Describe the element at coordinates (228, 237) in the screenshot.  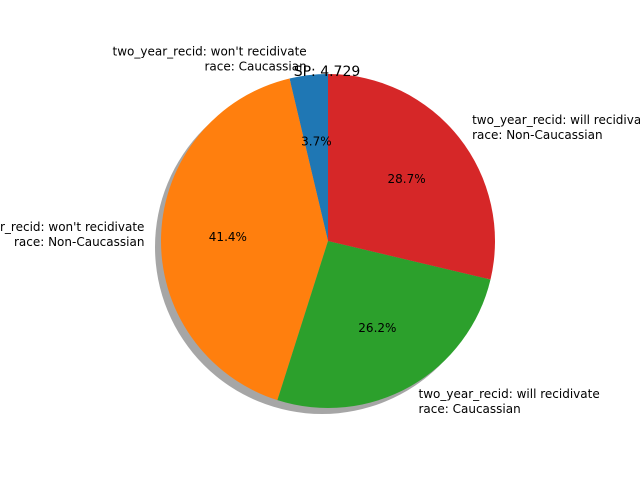
I see `slice-percent-label: 41.4%` at that location.